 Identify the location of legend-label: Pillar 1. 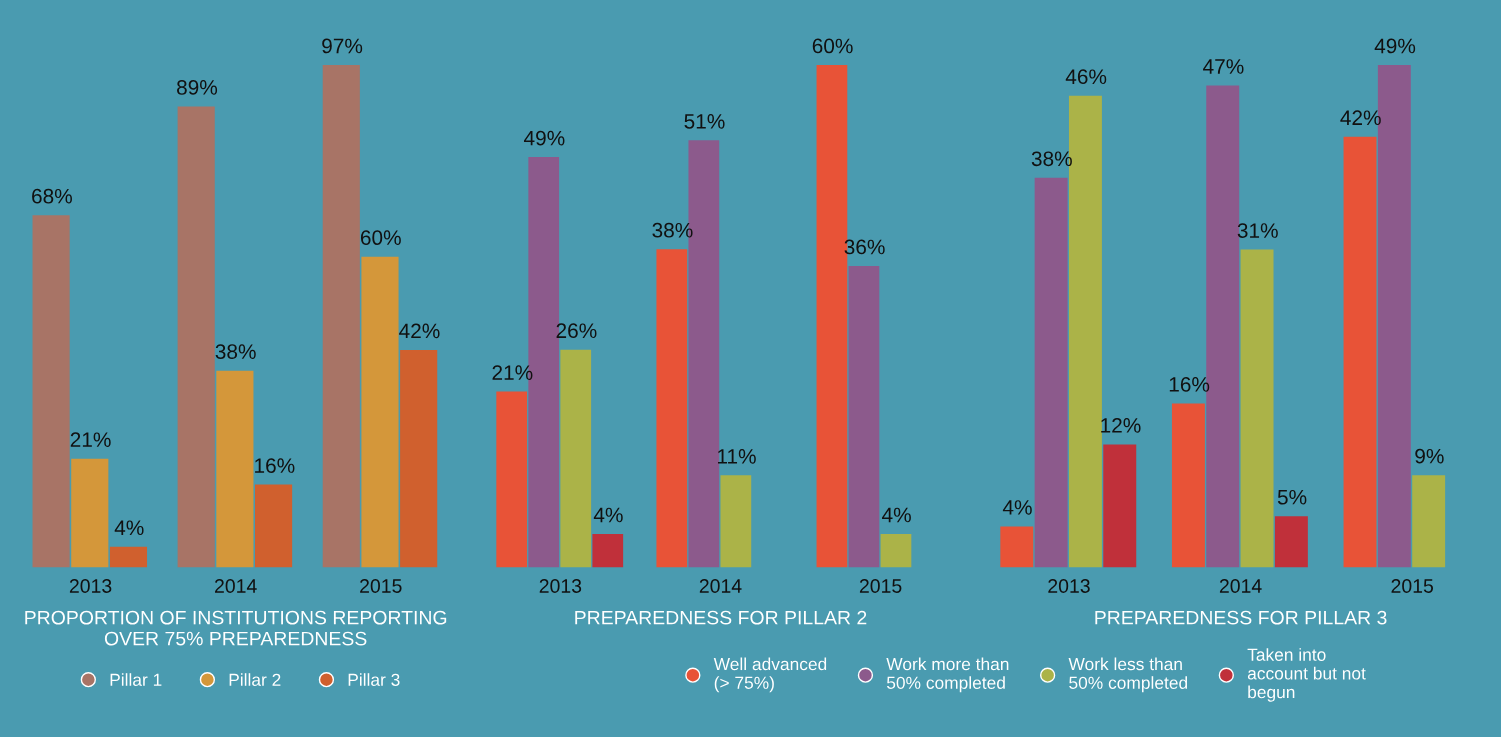
(136, 679).